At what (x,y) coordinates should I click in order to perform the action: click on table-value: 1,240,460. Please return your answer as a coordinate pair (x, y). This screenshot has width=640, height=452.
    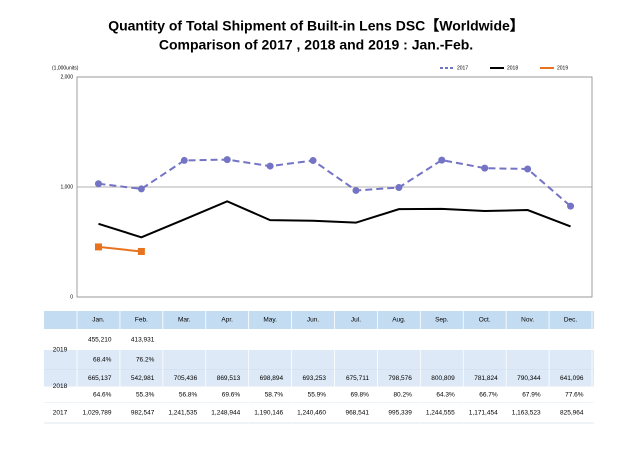
    Looking at the image, I should click on (311, 413).